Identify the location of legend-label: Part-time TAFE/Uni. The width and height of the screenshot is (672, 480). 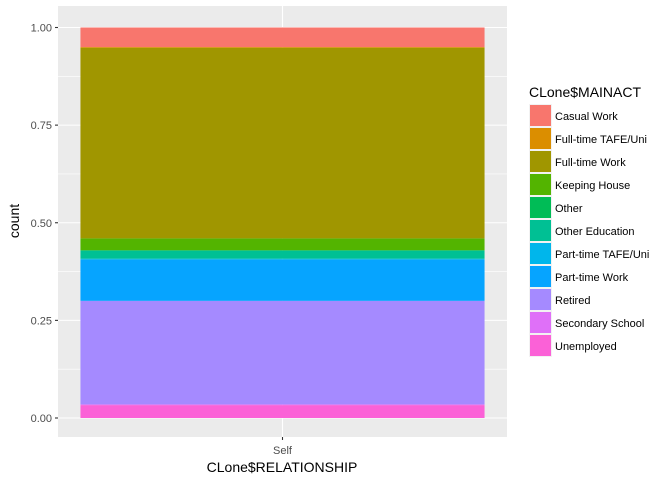
(602, 255).